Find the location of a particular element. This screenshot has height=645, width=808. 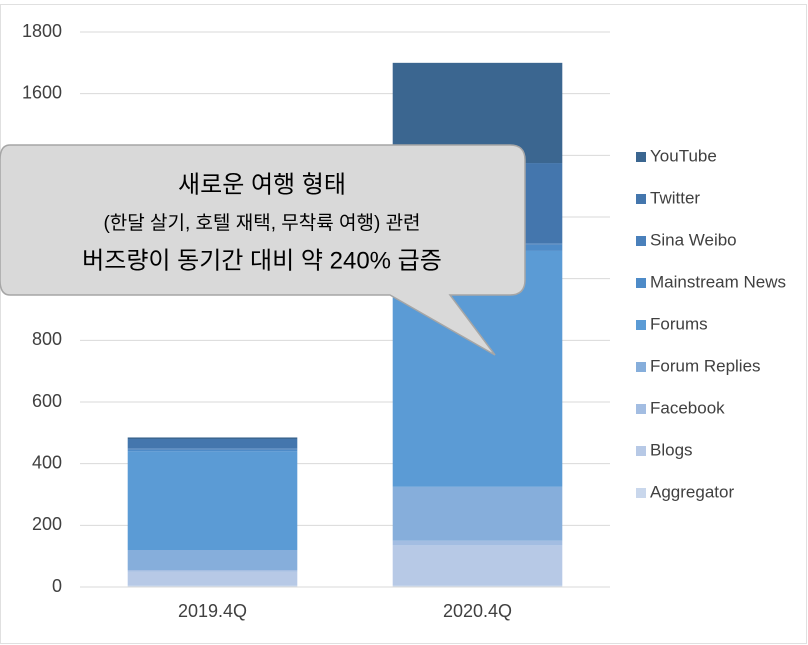

legend-label: Twitter is located at coordinates (675, 197).